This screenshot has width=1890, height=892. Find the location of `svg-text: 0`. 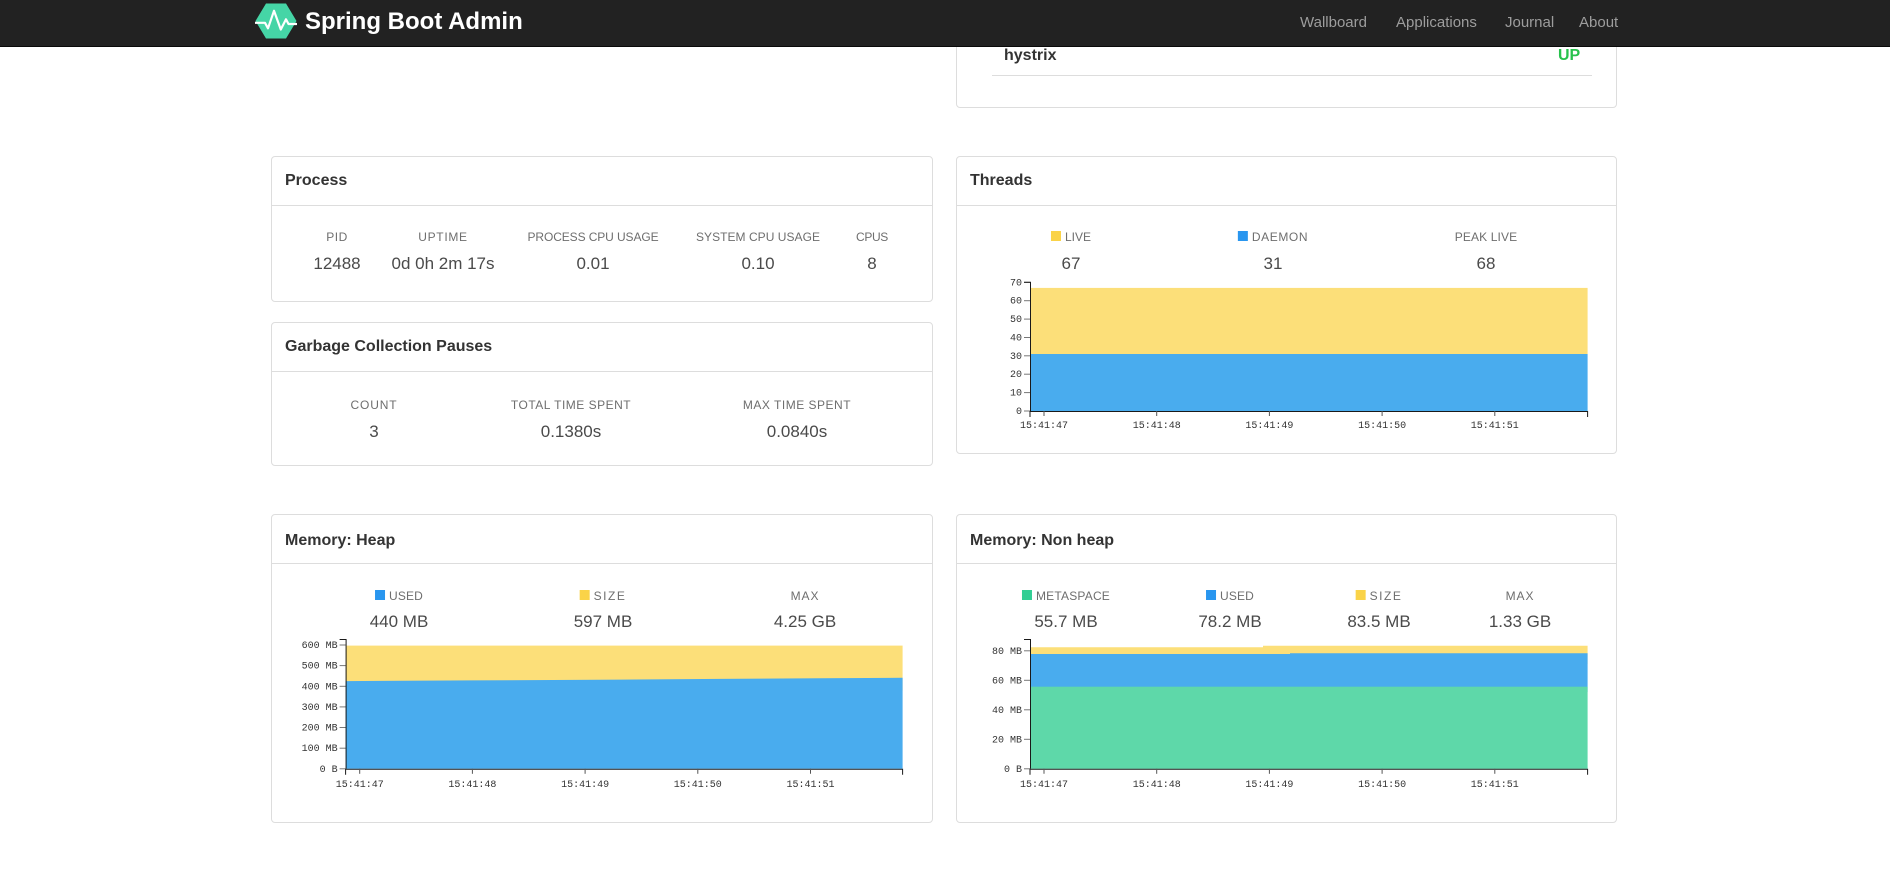

svg-text: 0 is located at coordinates (1019, 412).